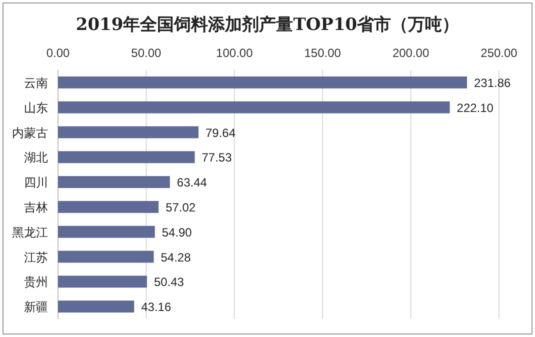  What do you see at coordinates (30, 232) in the screenshot?
I see `y-tick-label: 黑龙江` at bounding box center [30, 232].